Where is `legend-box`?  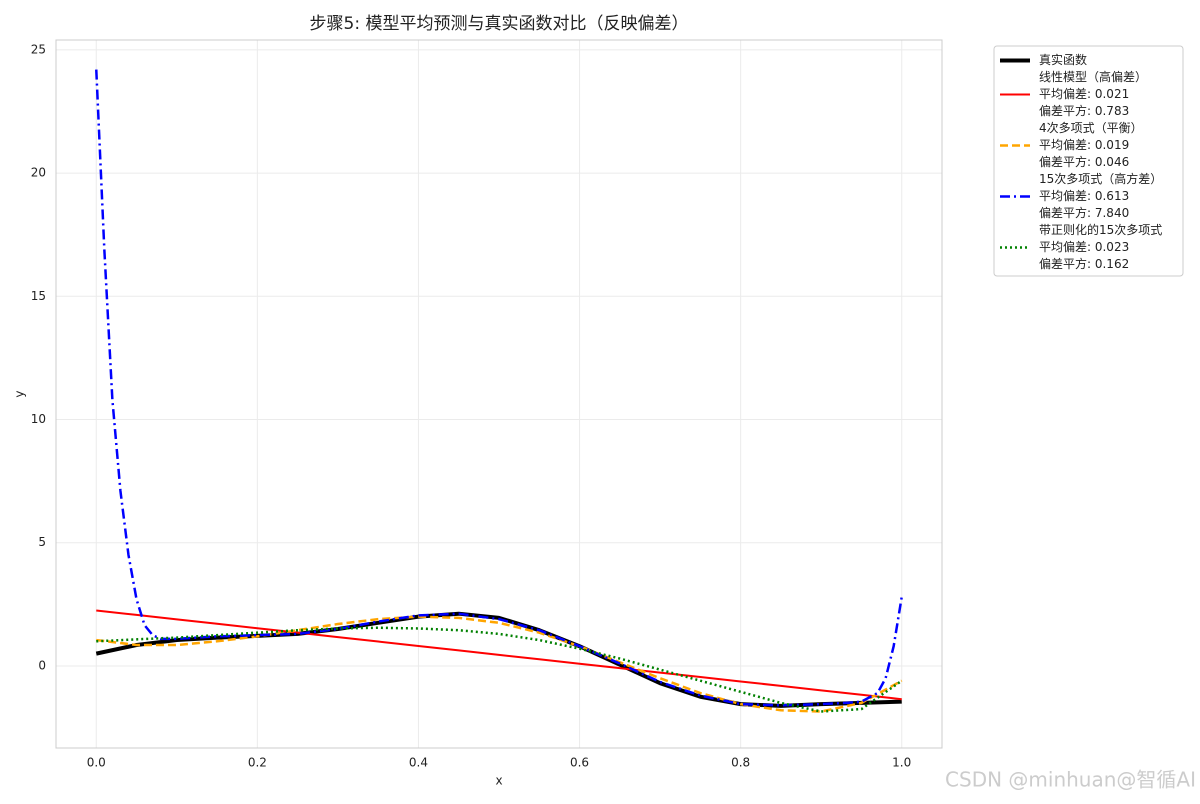
legend-box is located at coordinates (1088, 161).